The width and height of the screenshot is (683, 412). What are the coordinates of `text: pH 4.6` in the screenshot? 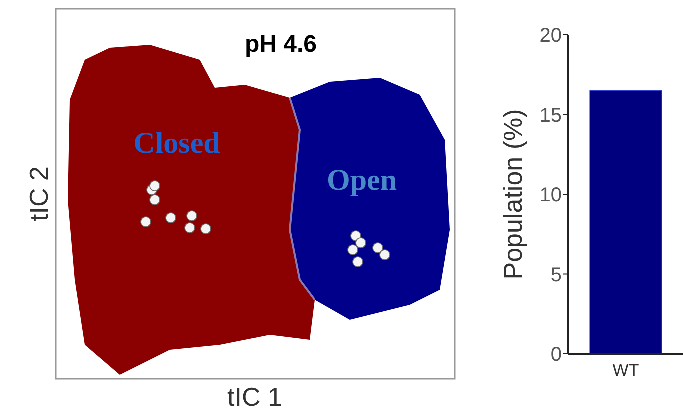 It's located at (281, 44).